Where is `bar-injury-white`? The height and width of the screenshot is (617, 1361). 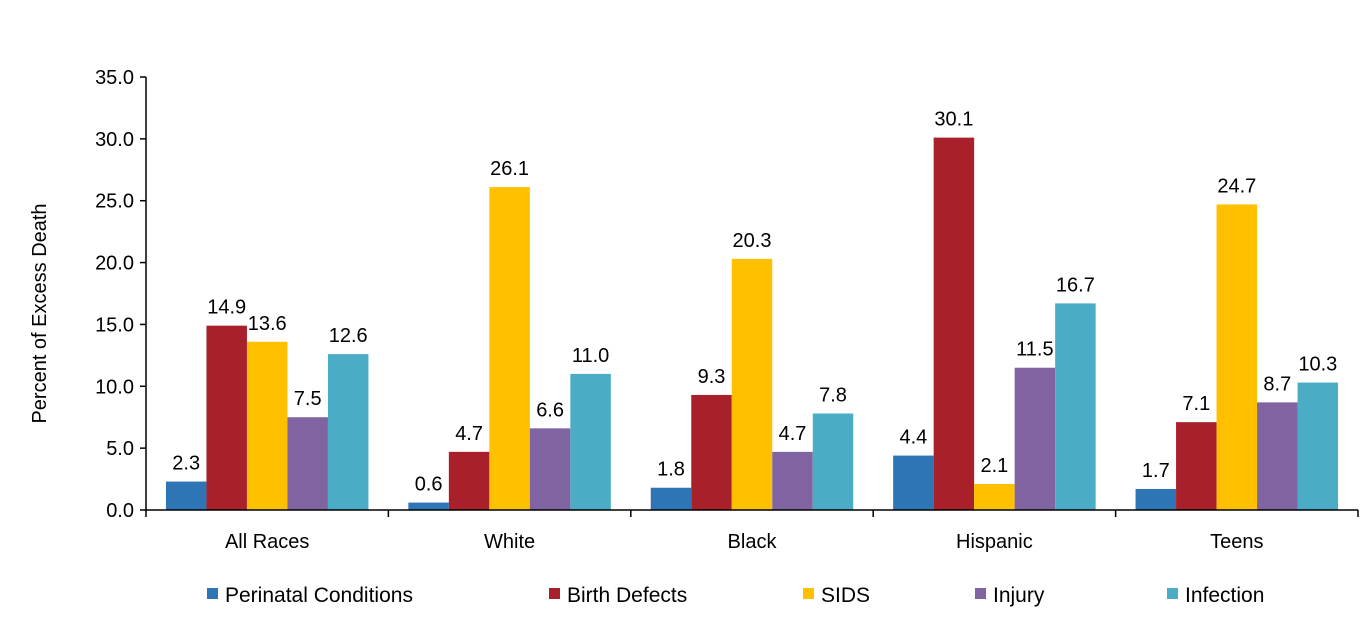
bar-injury-white is located at coordinates (550, 469).